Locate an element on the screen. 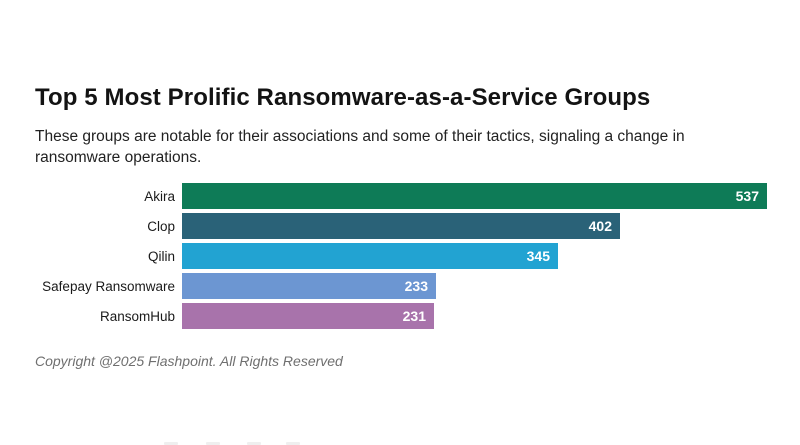  bar-value: 233 is located at coordinates (416, 286).